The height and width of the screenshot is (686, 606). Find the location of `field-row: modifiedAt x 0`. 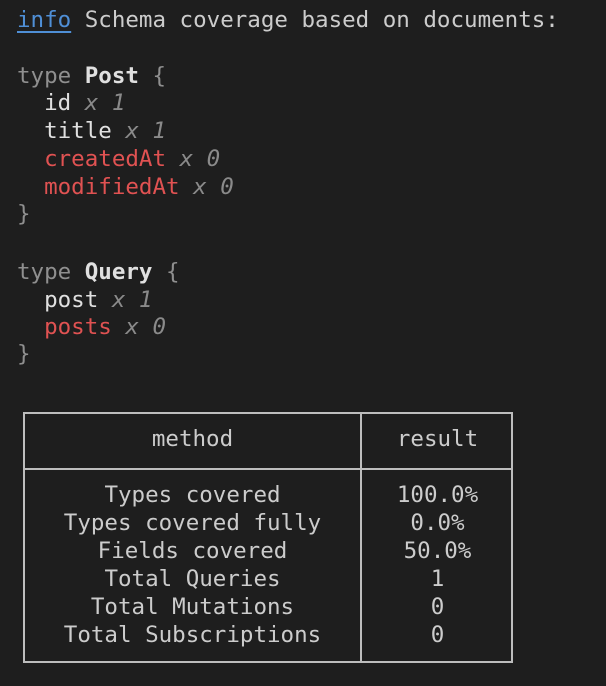

field-row: modifiedAt x 0 is located at coordinates (125, 187).